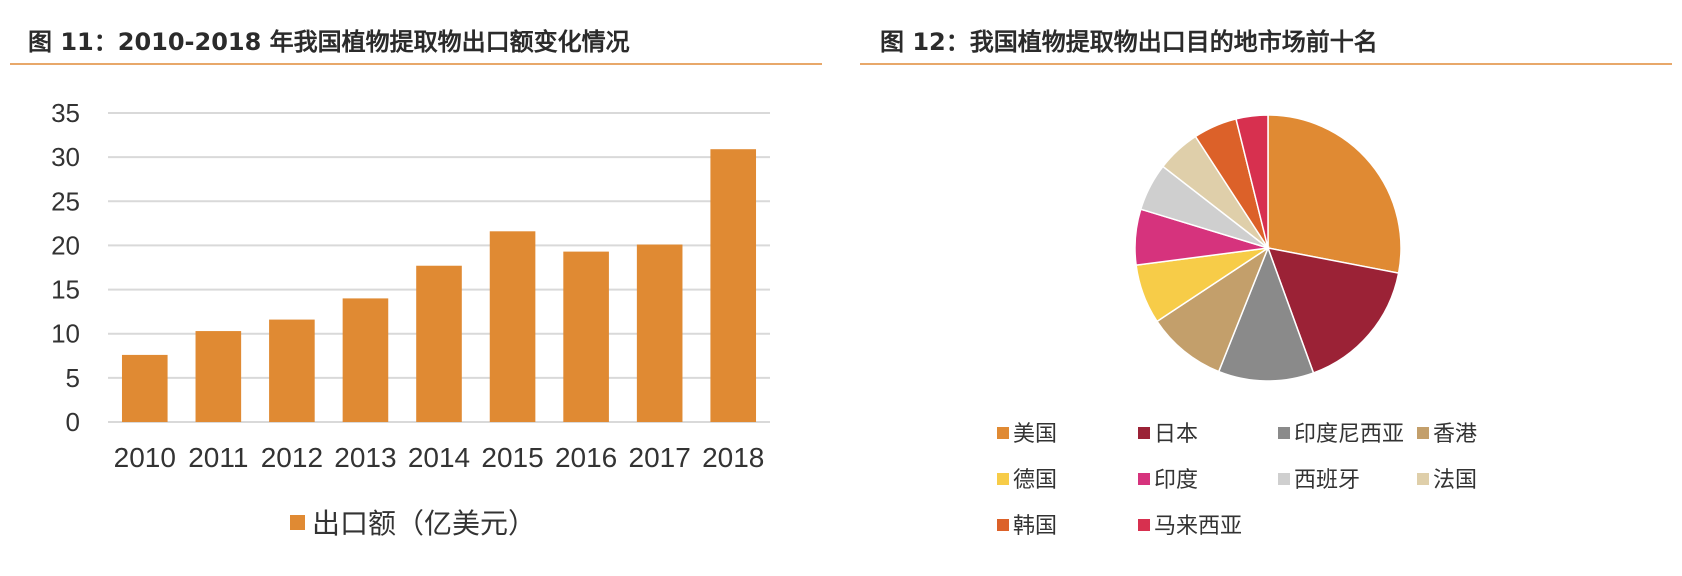 The image size is (1682, 576). I want to click on x-tick-label: 2014, so click(439, 457).